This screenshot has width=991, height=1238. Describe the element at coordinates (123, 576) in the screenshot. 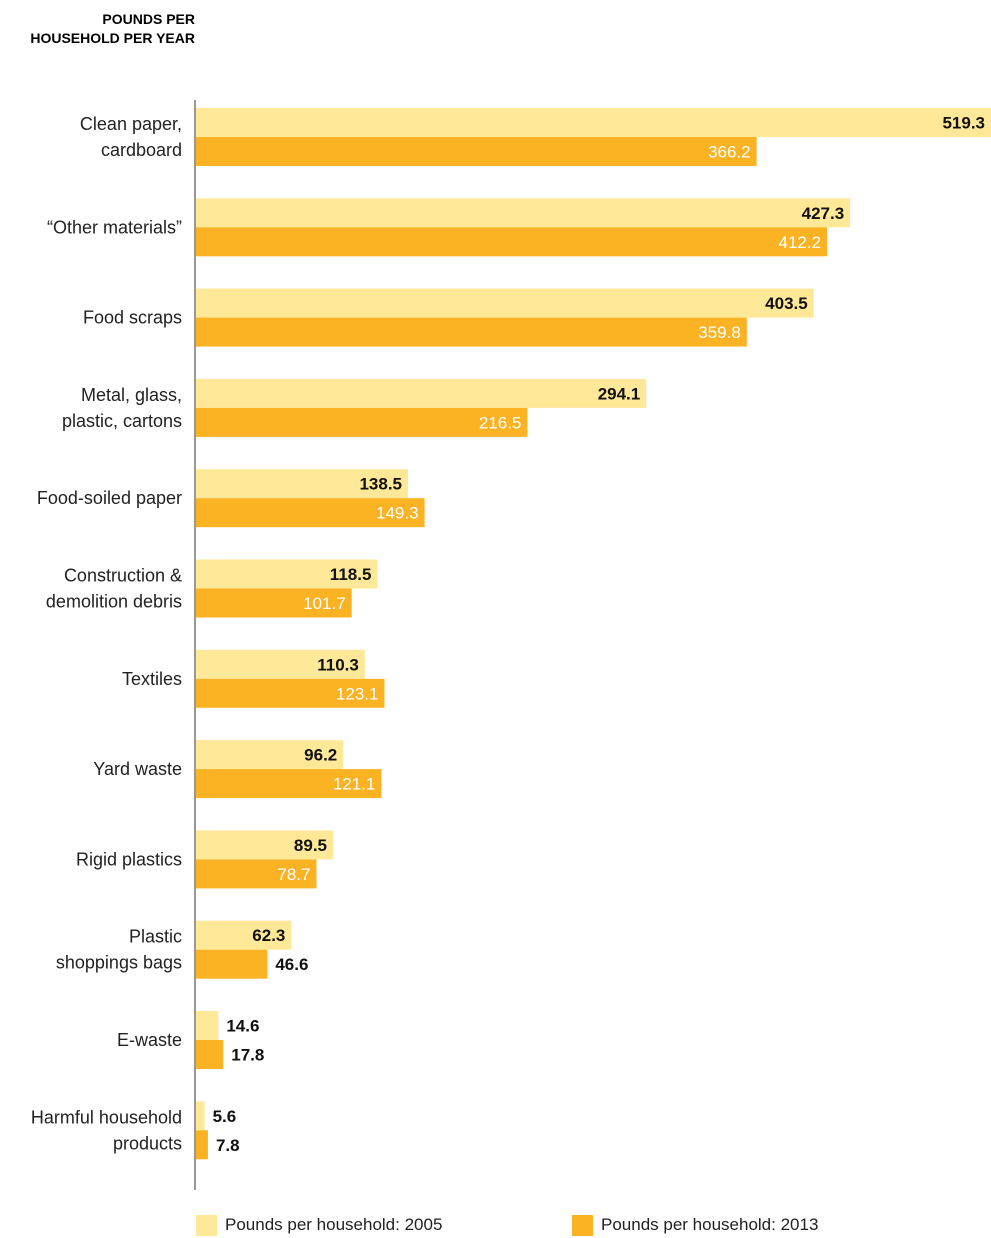

I see `category-label: Construction &` at that location.